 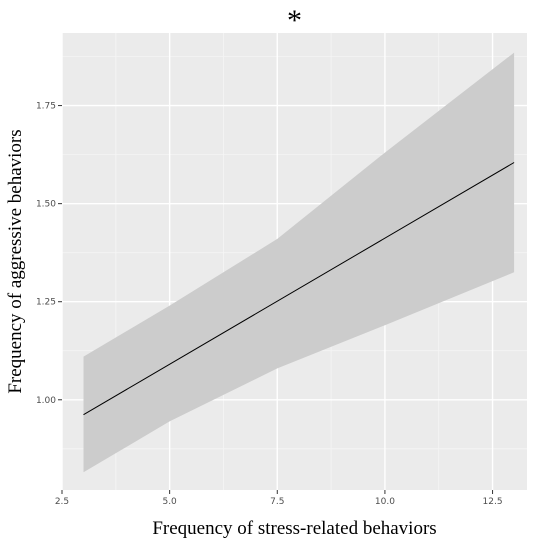 What do you see at coordinates (46, 205) in the screenshot?
I see `y-tick-label: 1.50` at bounding box center [46, 205].